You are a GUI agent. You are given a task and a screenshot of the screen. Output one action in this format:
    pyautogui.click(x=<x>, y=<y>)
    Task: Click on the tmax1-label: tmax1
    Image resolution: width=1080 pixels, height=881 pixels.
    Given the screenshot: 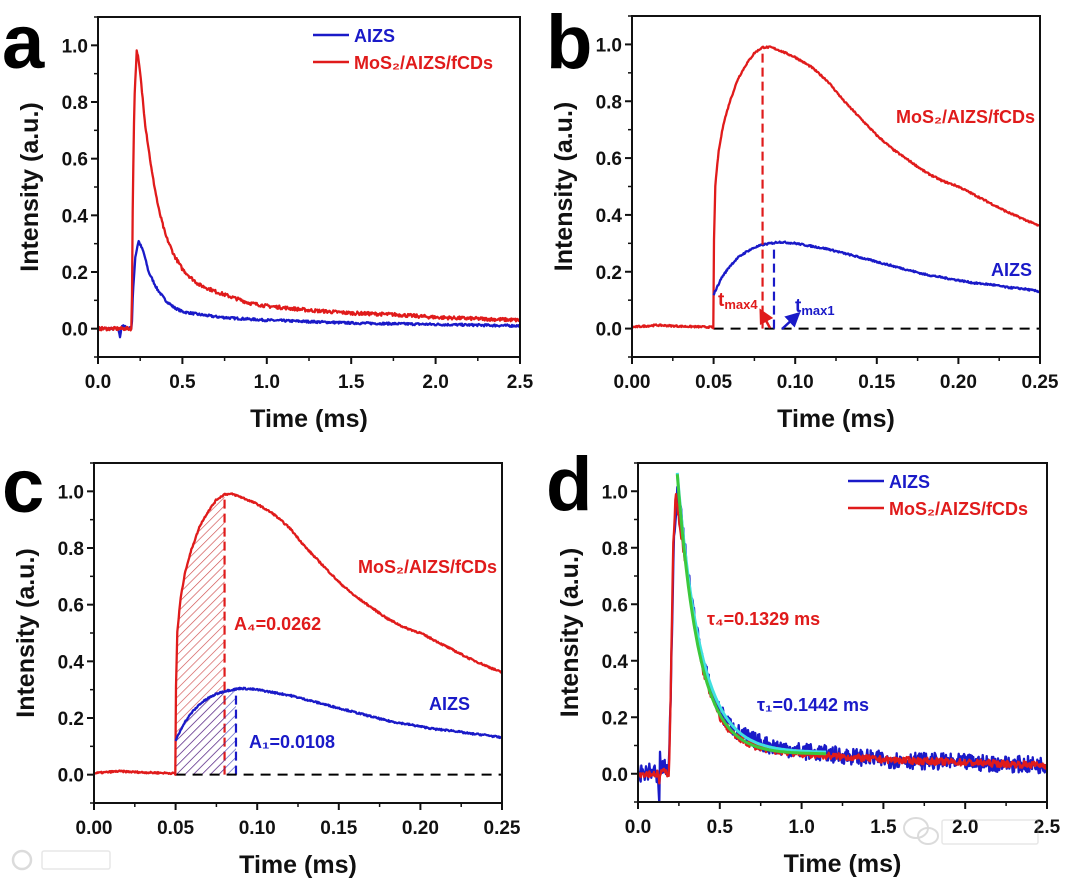 What is the action you would take?
    pyautogui.click(x=815, y=307)
    